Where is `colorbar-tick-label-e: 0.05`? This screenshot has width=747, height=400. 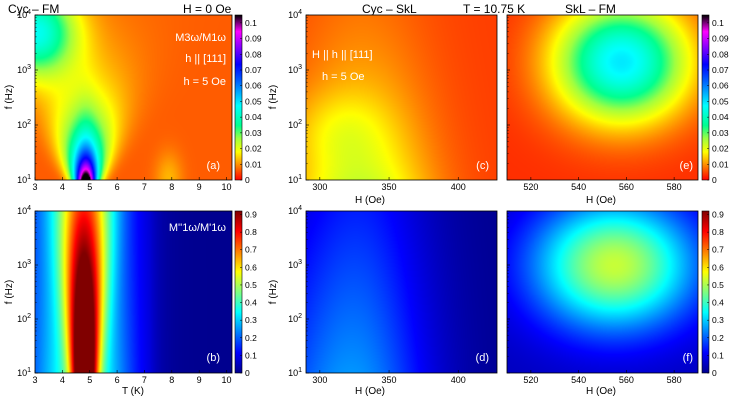 colorbar-tick-label-e: 0.05 is located at coordinates (720, 101).